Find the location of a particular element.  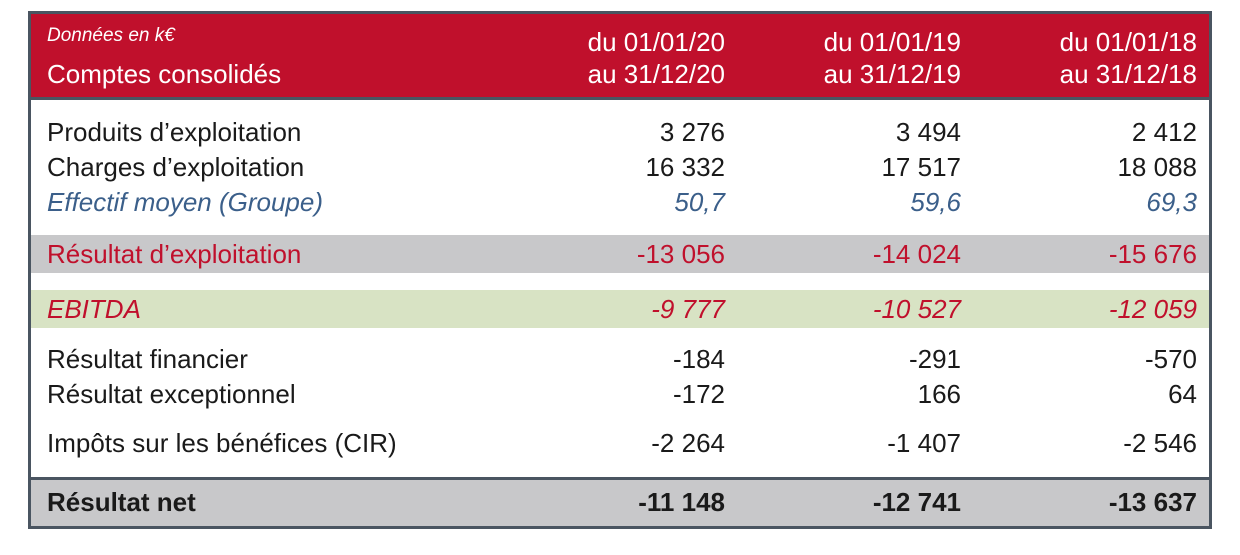

value-2020: -2 264 is located at coordinates (688, 443).